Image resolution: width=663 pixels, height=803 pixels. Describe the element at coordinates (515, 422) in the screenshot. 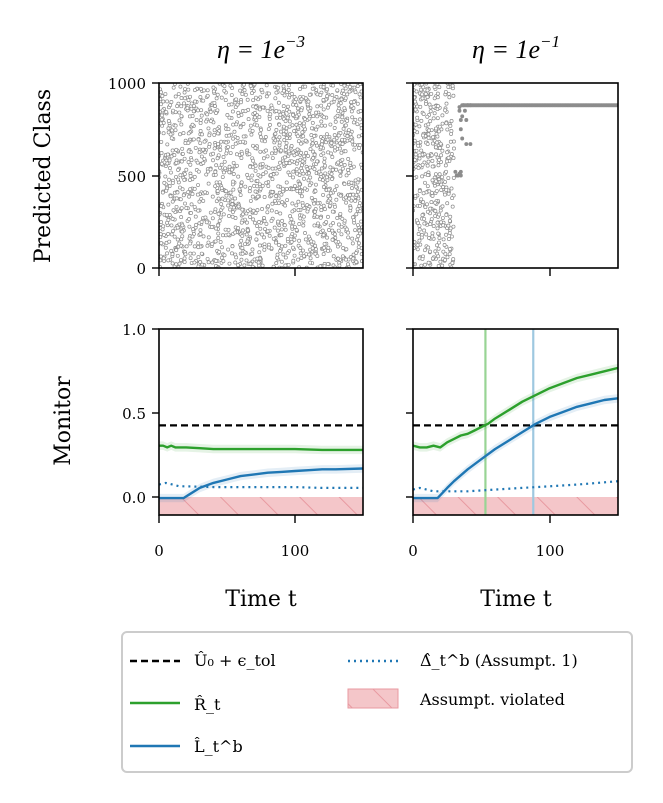

I see `lines-bottom-right` at that location.